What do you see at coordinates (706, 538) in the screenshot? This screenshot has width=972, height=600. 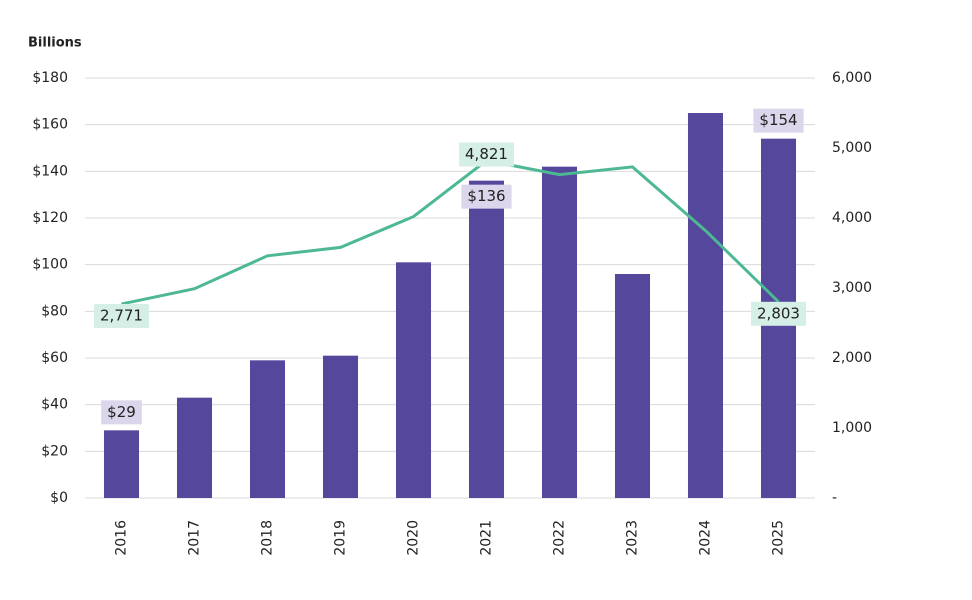 I see `x-tick-label: 2024` at bounding box center [706, 538].